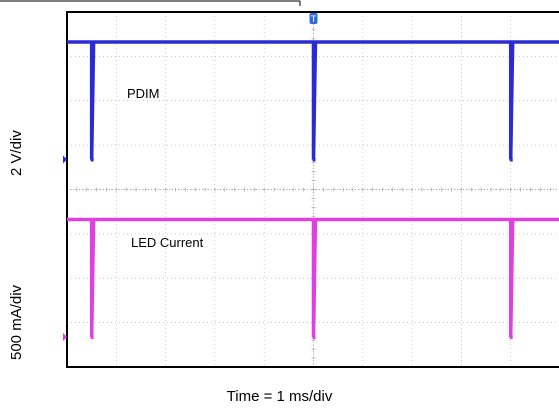  What do you see at coordinates (65, 337) in the screenshot?
I see `ground-marker-ch2` at bounding box center [65, 337].